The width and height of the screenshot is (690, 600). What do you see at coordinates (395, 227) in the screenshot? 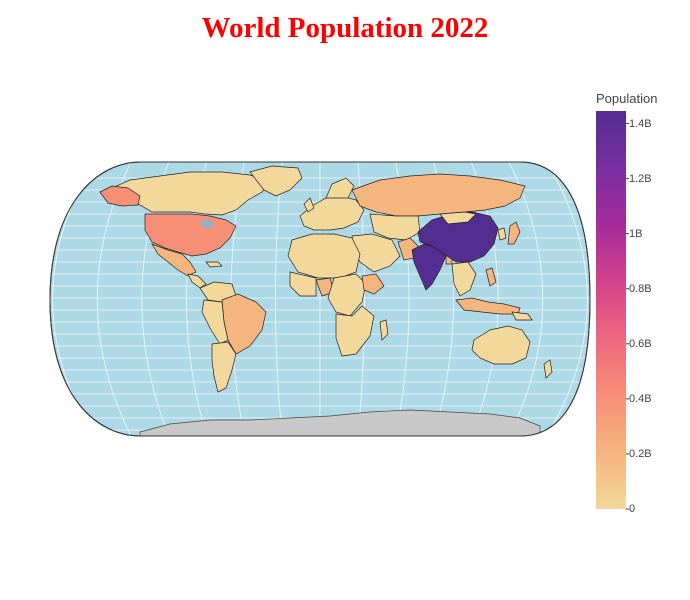
I see `country-central-asia` at bounding box center [395, 227].